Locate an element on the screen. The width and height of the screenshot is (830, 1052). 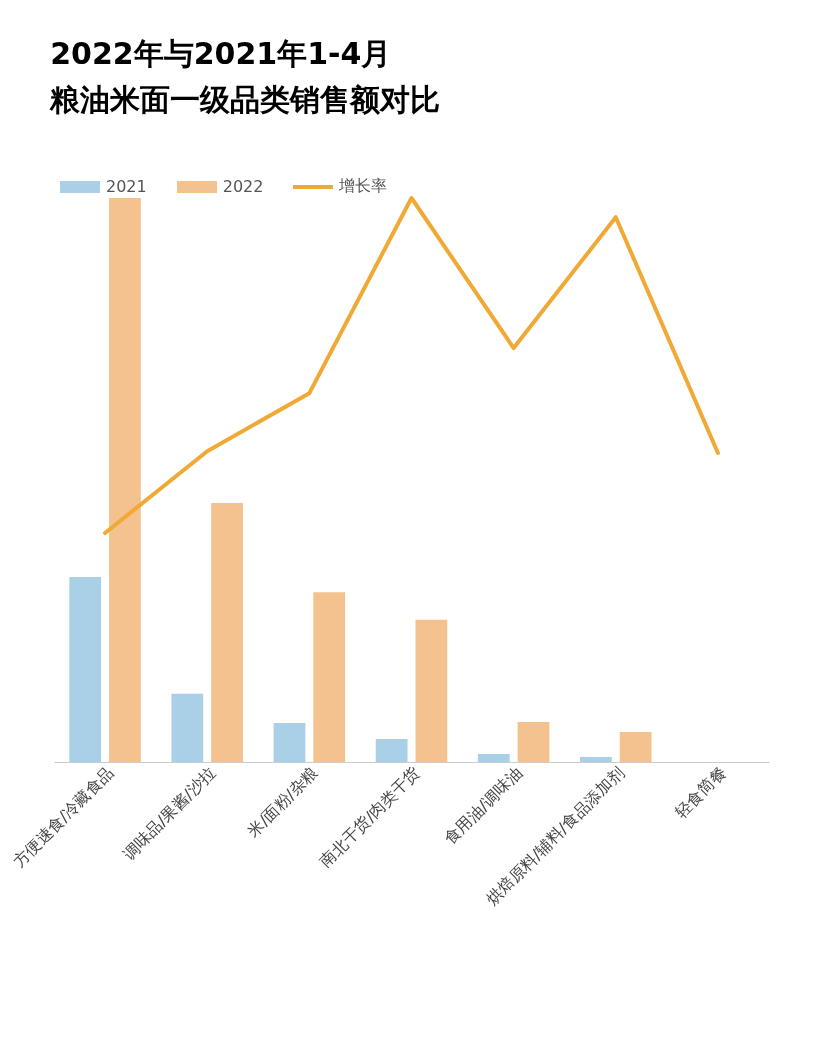
legend-label: 增长率 is located at coordinates (363, 186).